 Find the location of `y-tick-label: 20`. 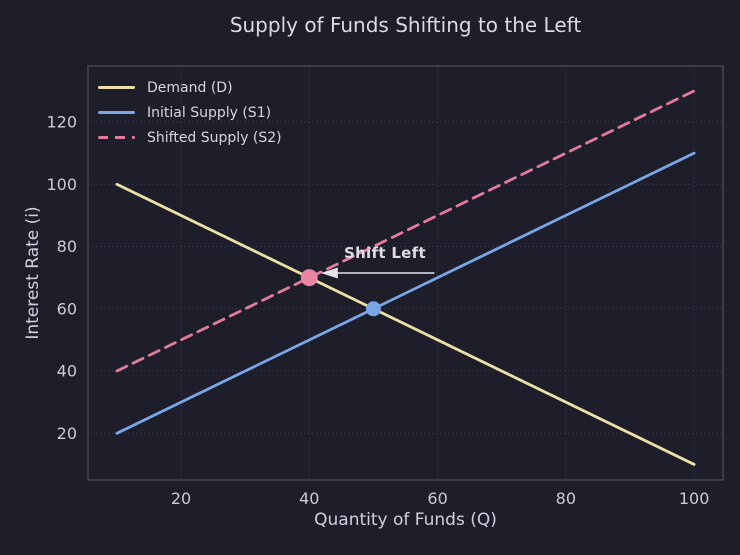

y-tick-label: 20 is located at coordinates (67, 433).